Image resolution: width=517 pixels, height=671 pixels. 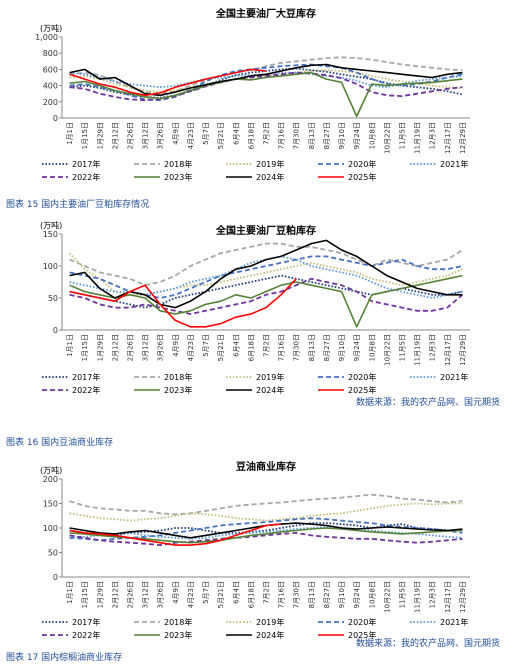 What do you see at coordinates (50, 86) in the screenshot?
I see `y-tick-label: 400` at bounding box center [50, 86].